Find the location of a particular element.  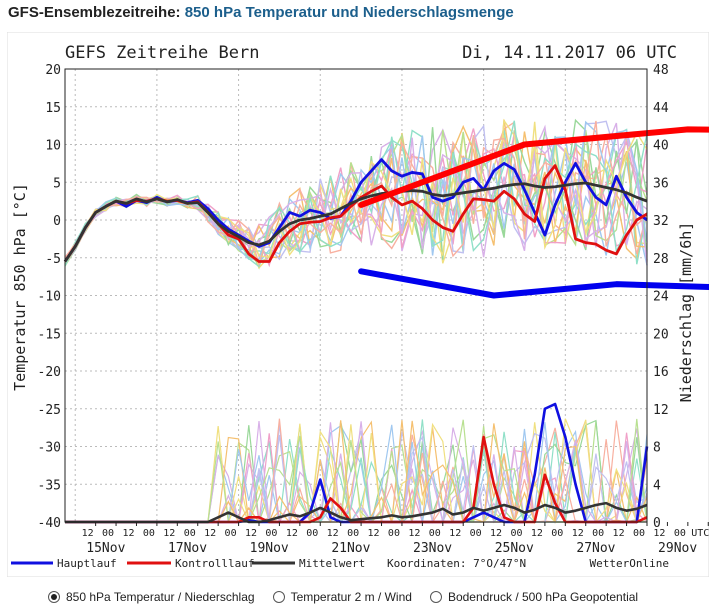

y-axis-label: Temperatur 850 hPa [°C] is located at coordinates (20, 287).